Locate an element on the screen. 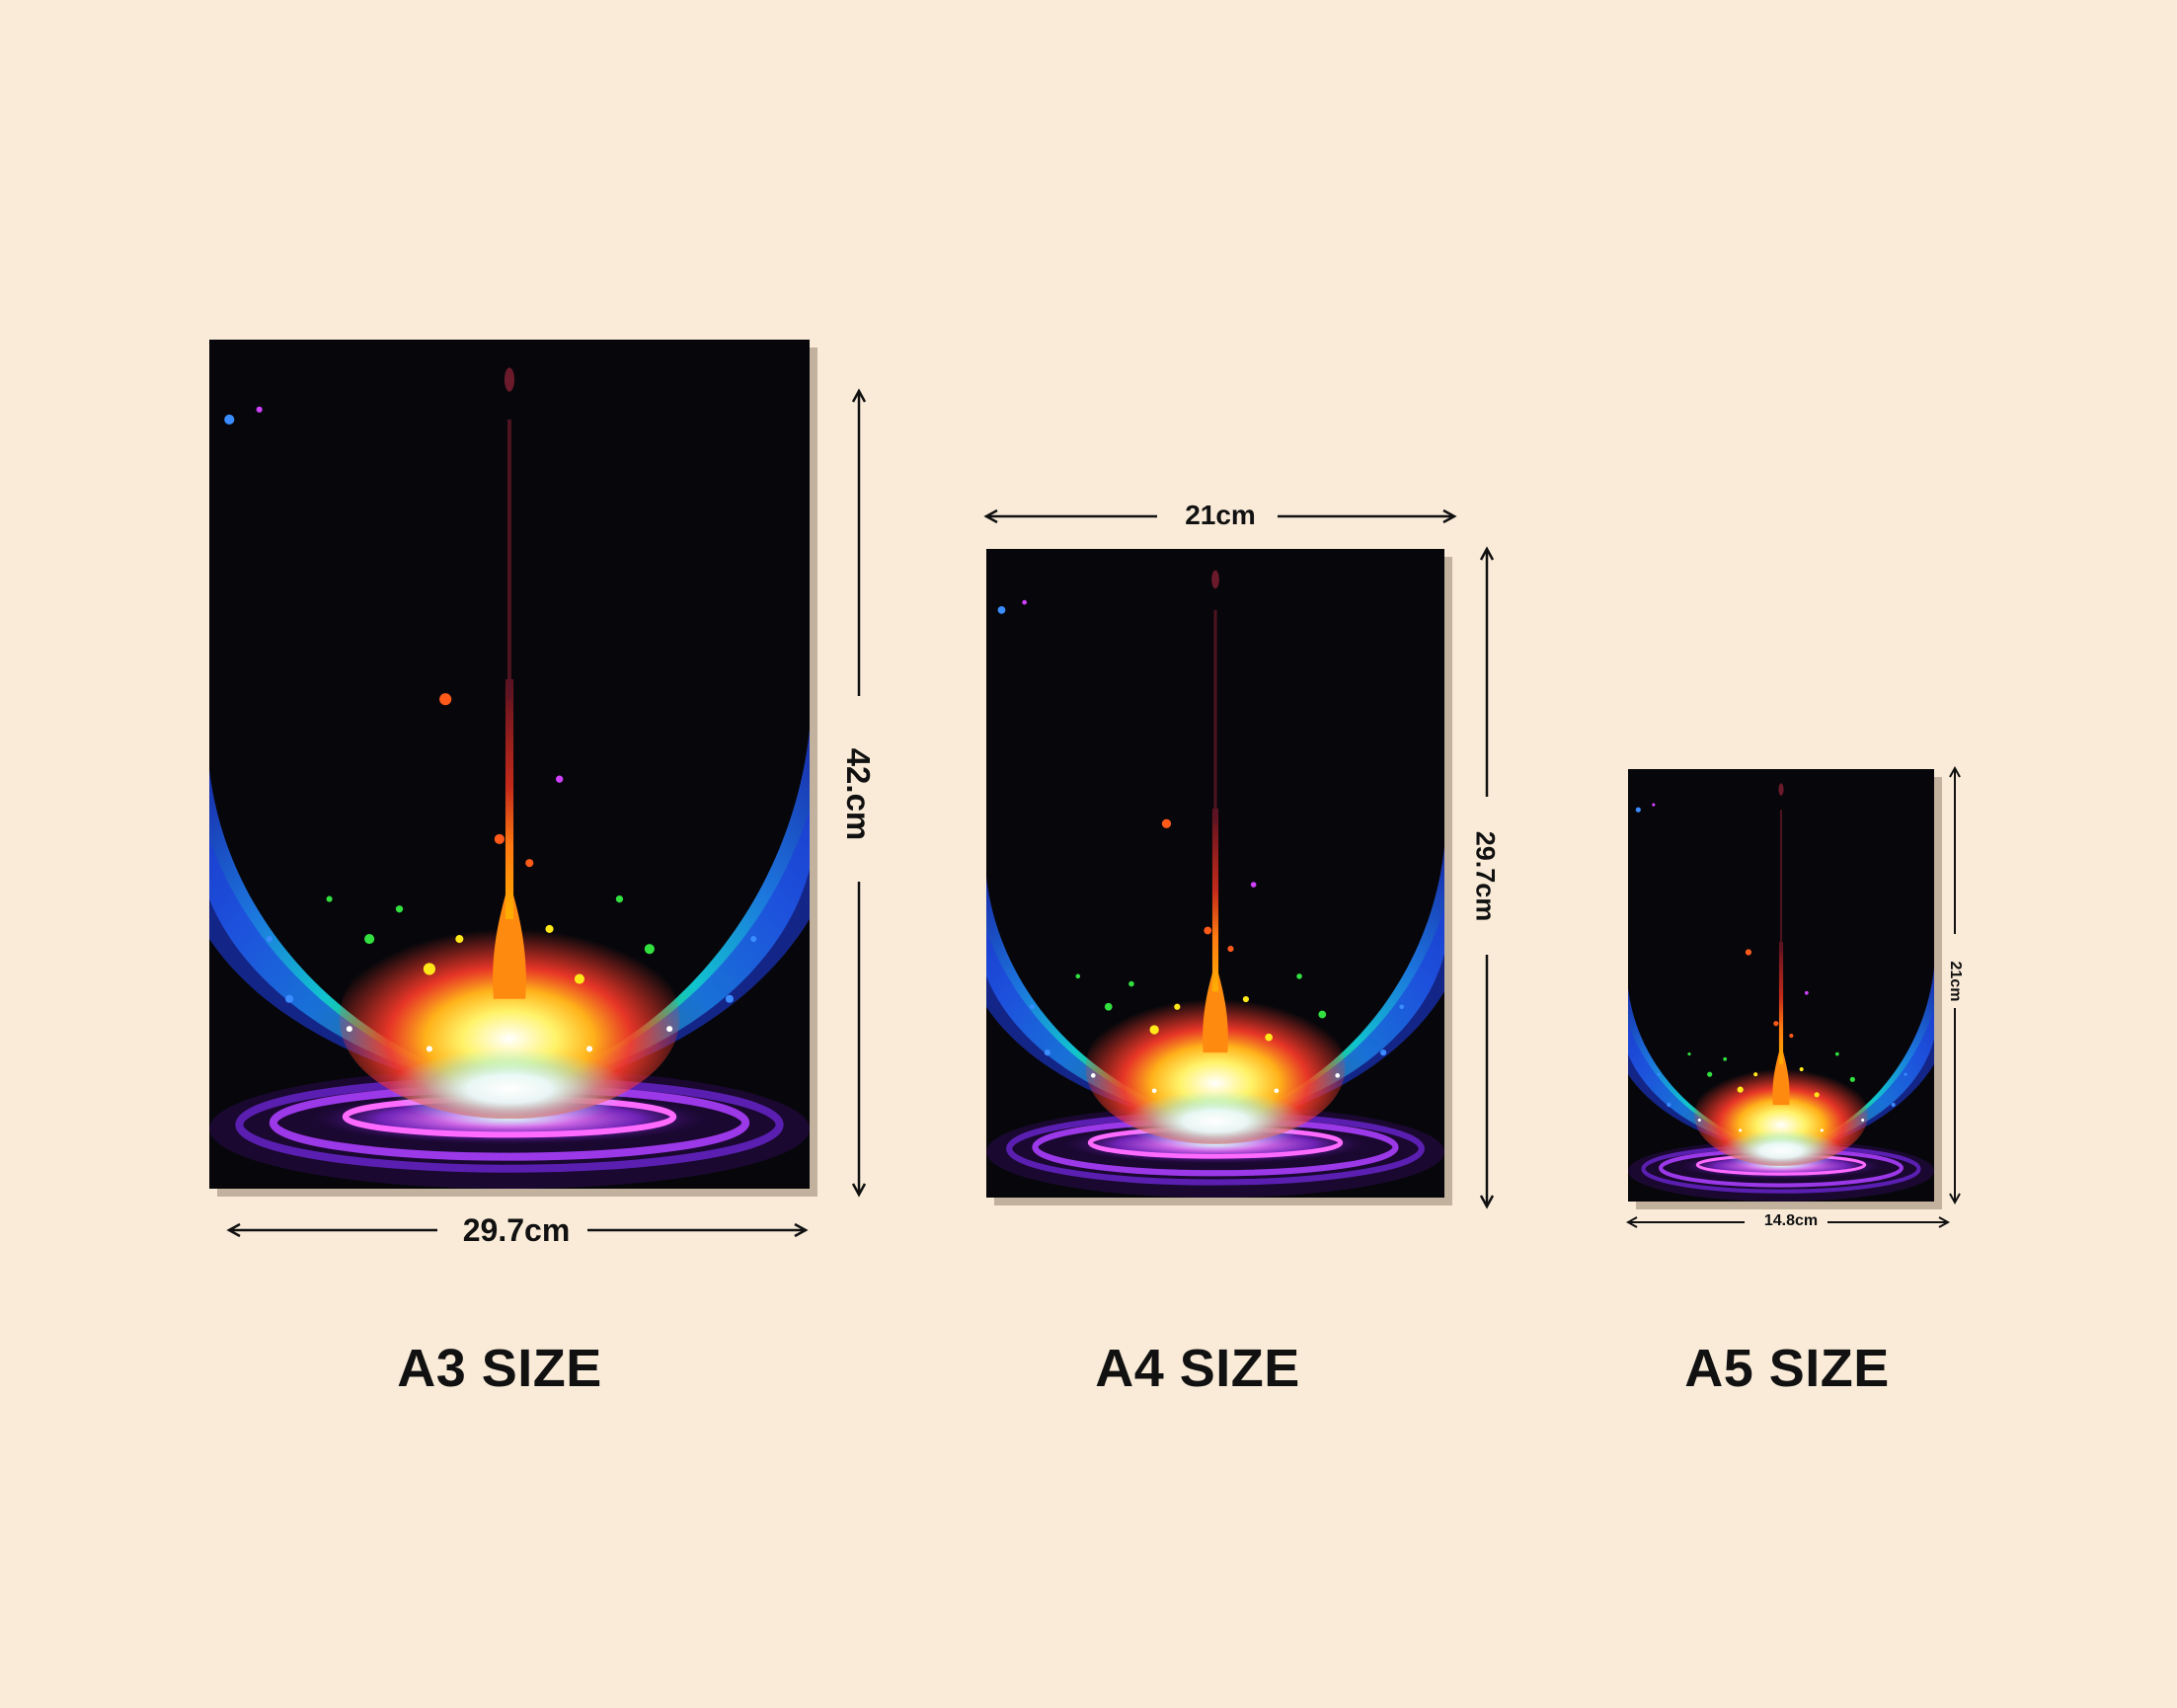  poster-a5 is located at coordinates (1781, 985).